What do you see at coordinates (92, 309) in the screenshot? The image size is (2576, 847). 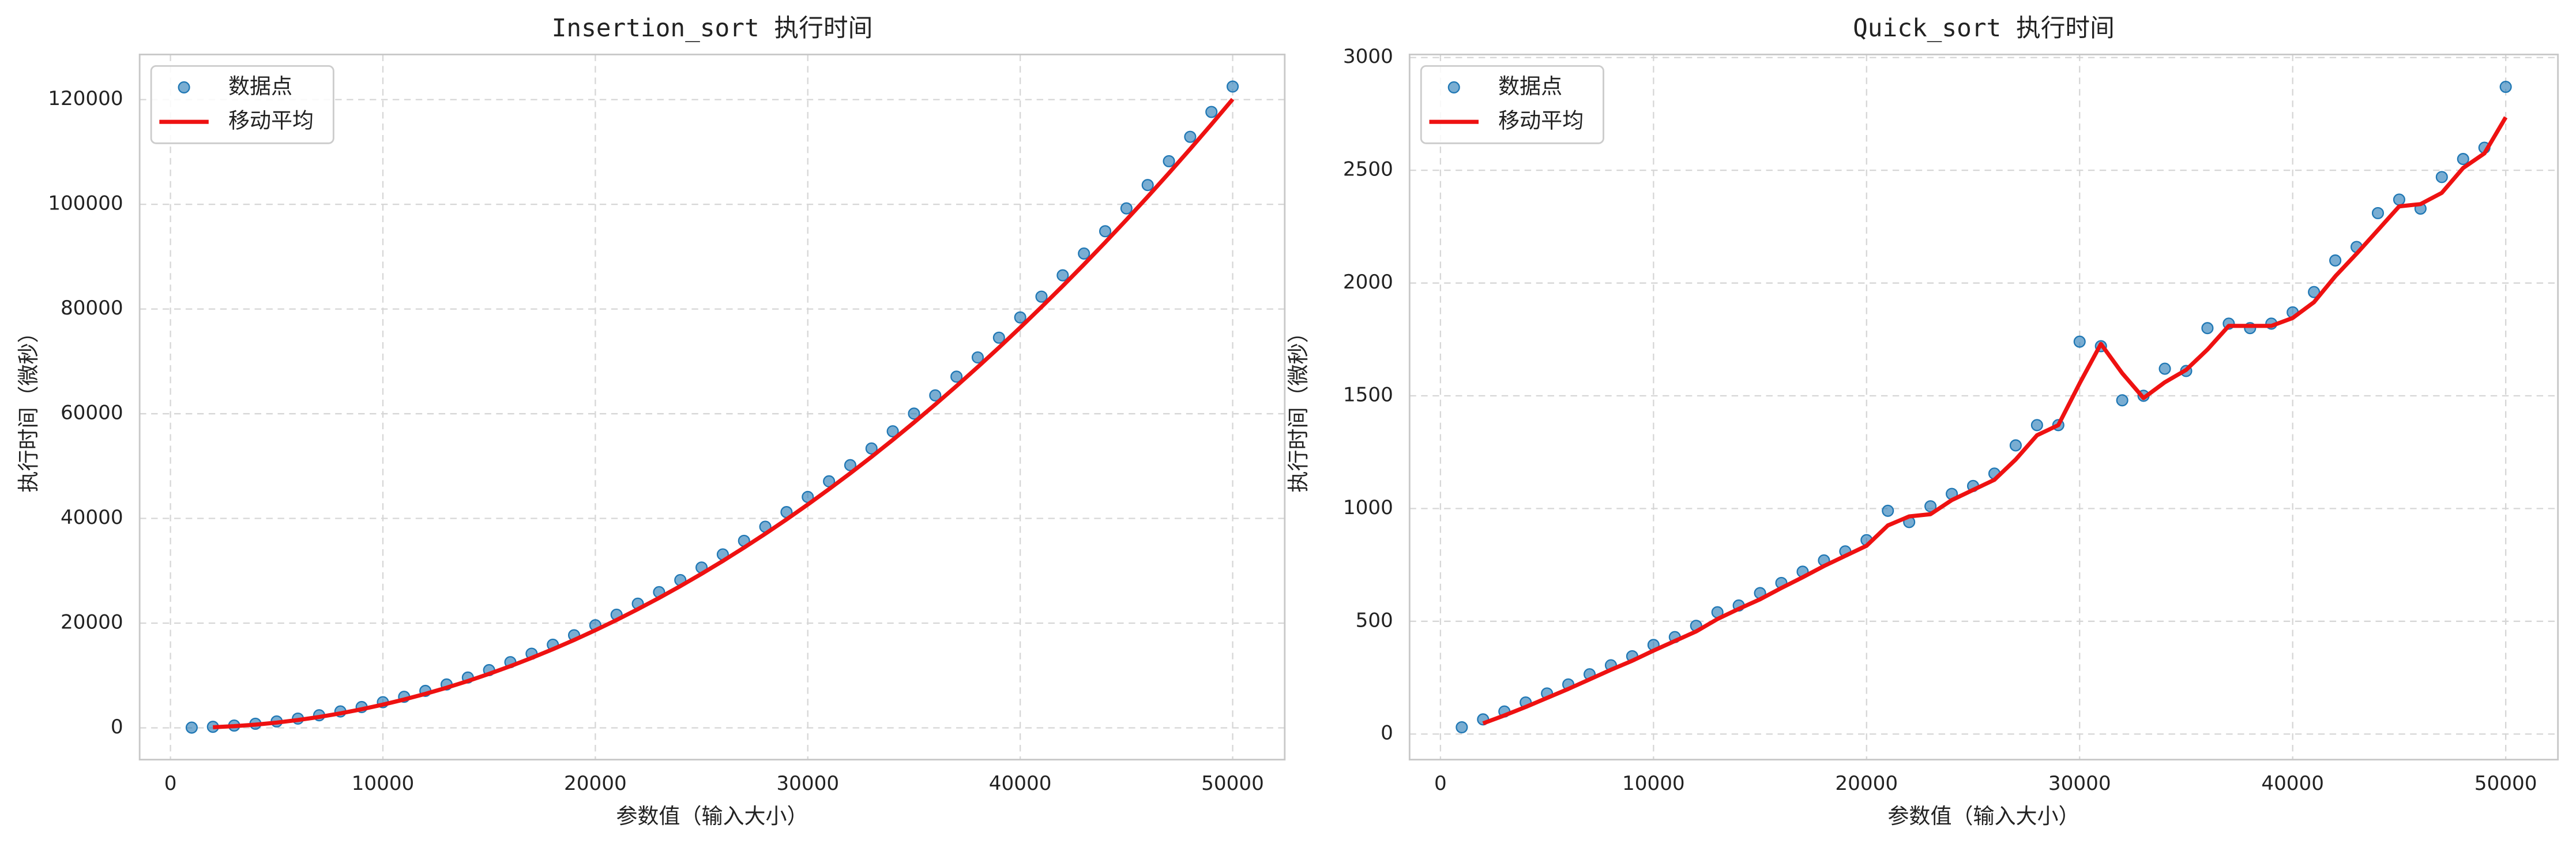 I see `y-tick-label: 80000` at bounding box center [92, 309].